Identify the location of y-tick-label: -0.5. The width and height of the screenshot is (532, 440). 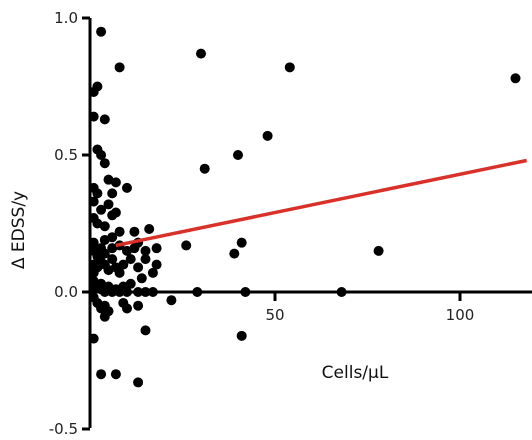
(63, 429).